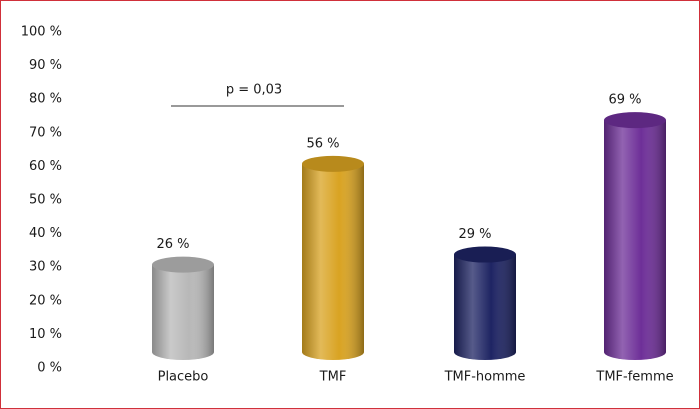 This screenshot has height=409, width=700. What do you see at coordinates (45, 200) in the screenshot?
I see `y-tick-label: 50 %` at bounding box center [45, 200].